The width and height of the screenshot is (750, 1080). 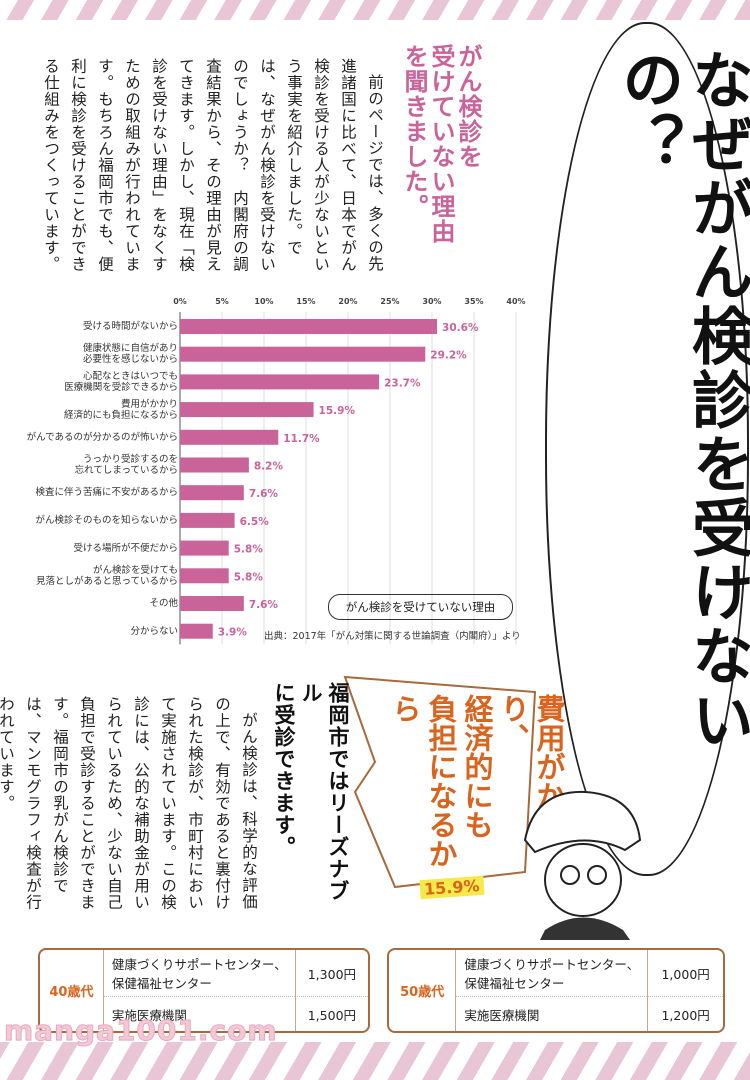 What do you see at coordinates (389, 301) in the screenshot?
I see `x-tick-label: 25%` at bounding box center [389, 301].